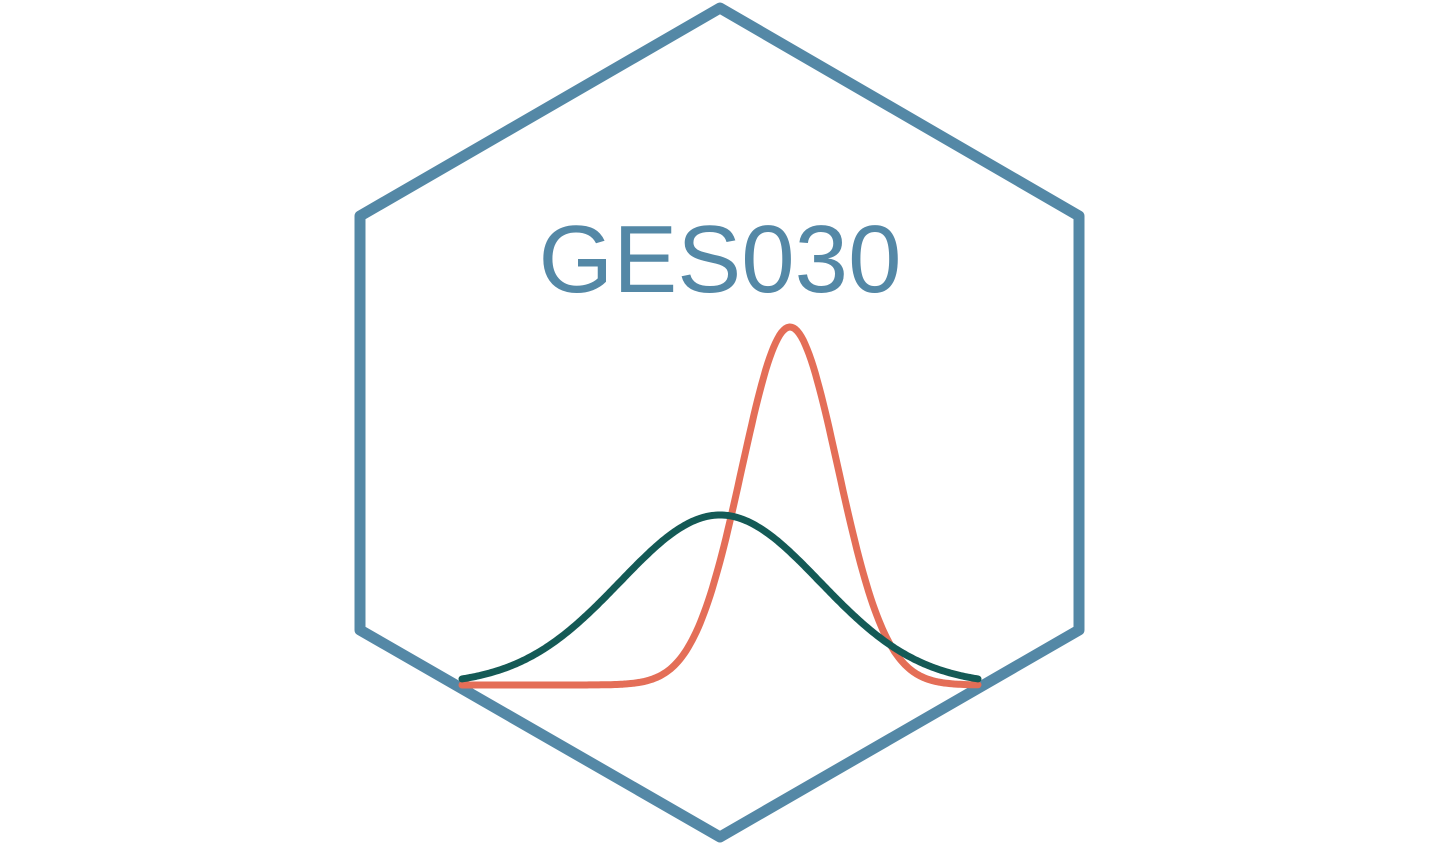  What do you see at coordinates (720, 597) in the screenshot?
I see `wide-bell-curve-icon` at bounding box center [720, 597].